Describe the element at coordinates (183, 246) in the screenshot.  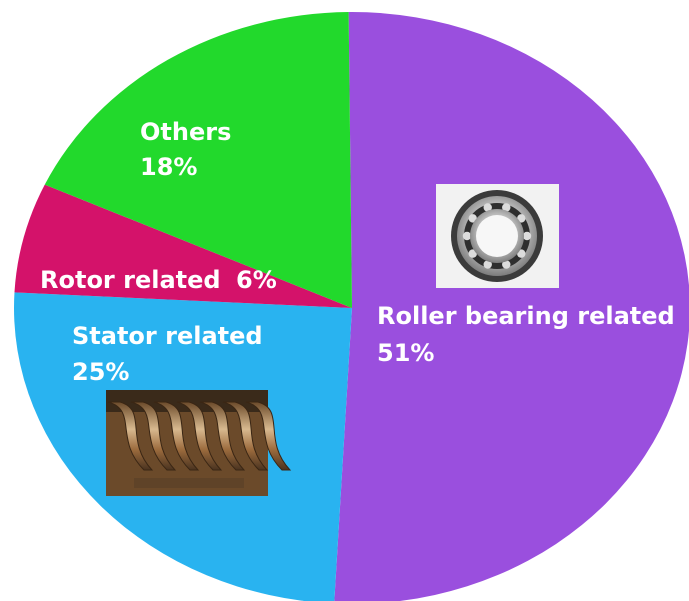
I see `slice-rotor` at that location.